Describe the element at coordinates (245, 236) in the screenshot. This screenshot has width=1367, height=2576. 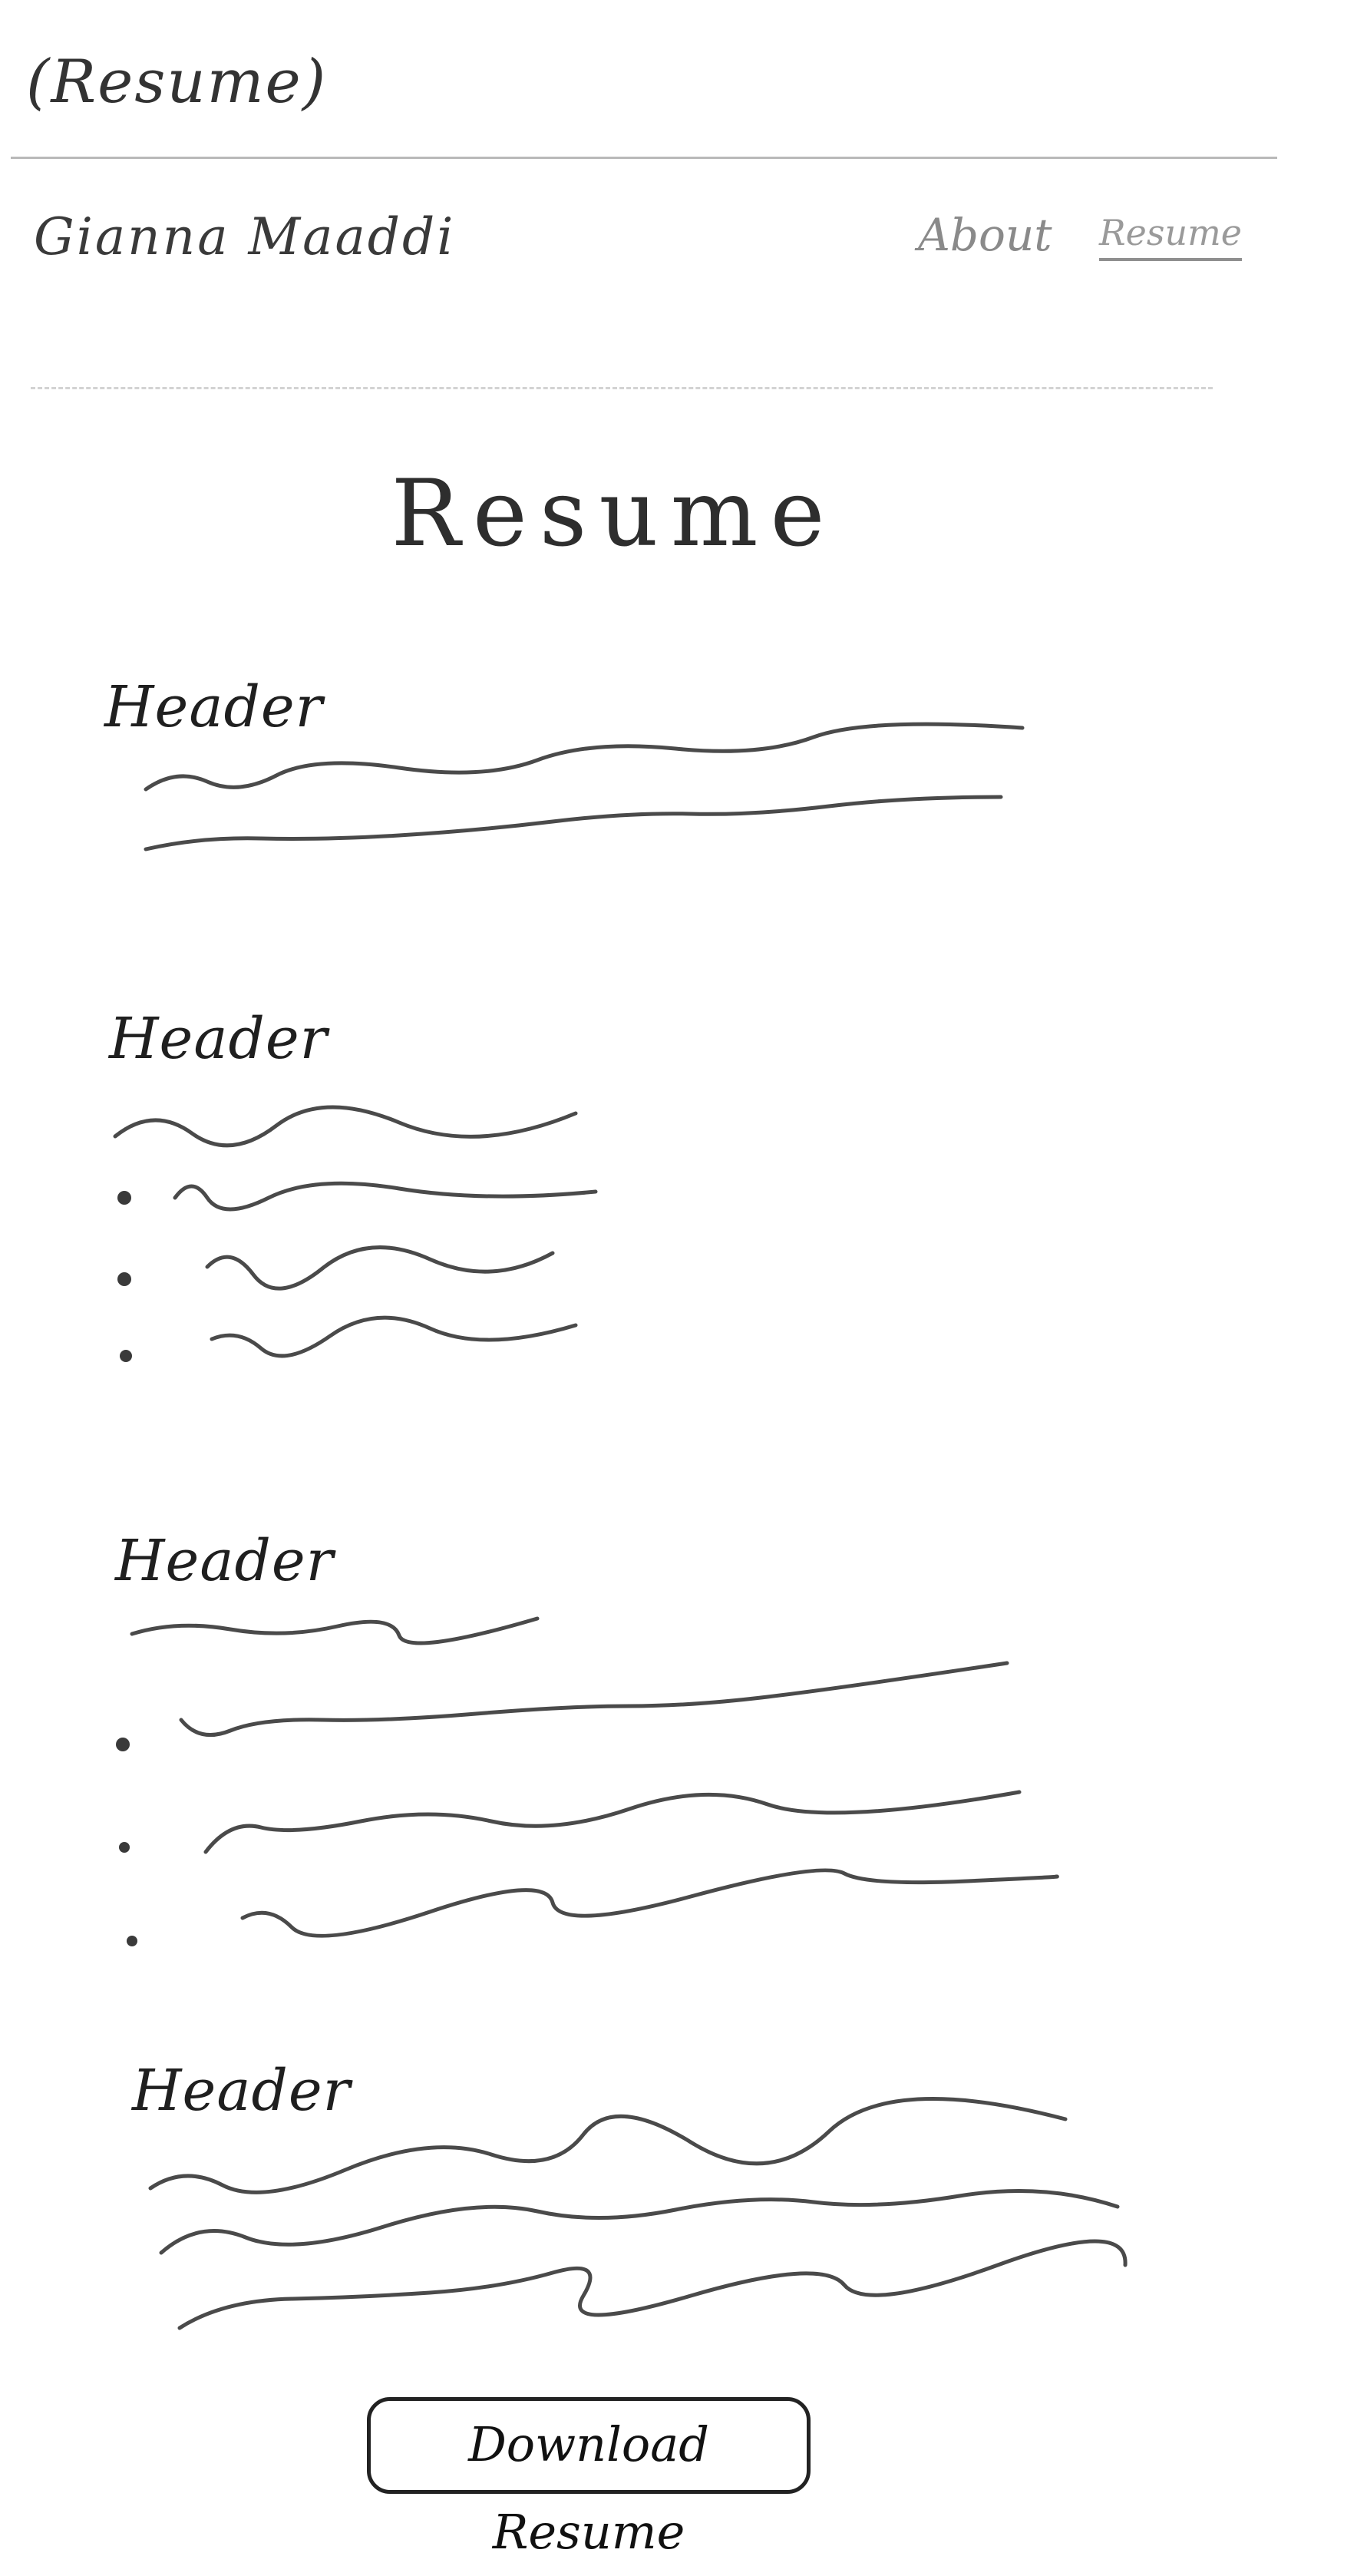
I see `site-name: Gianna Maaddi` at that location.